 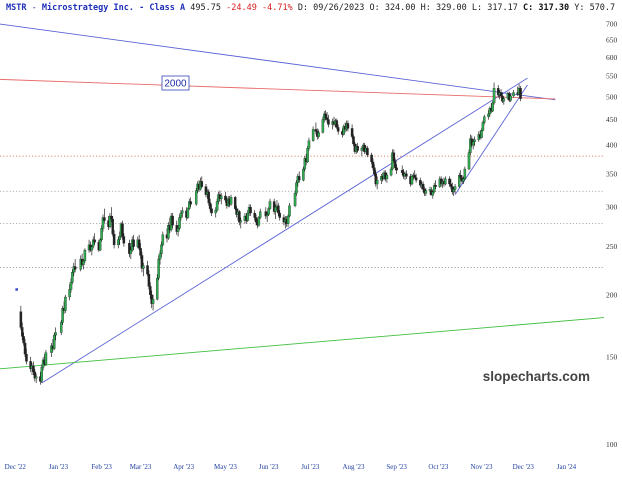 I want to click on marker-point, so click(x=17, y=289).